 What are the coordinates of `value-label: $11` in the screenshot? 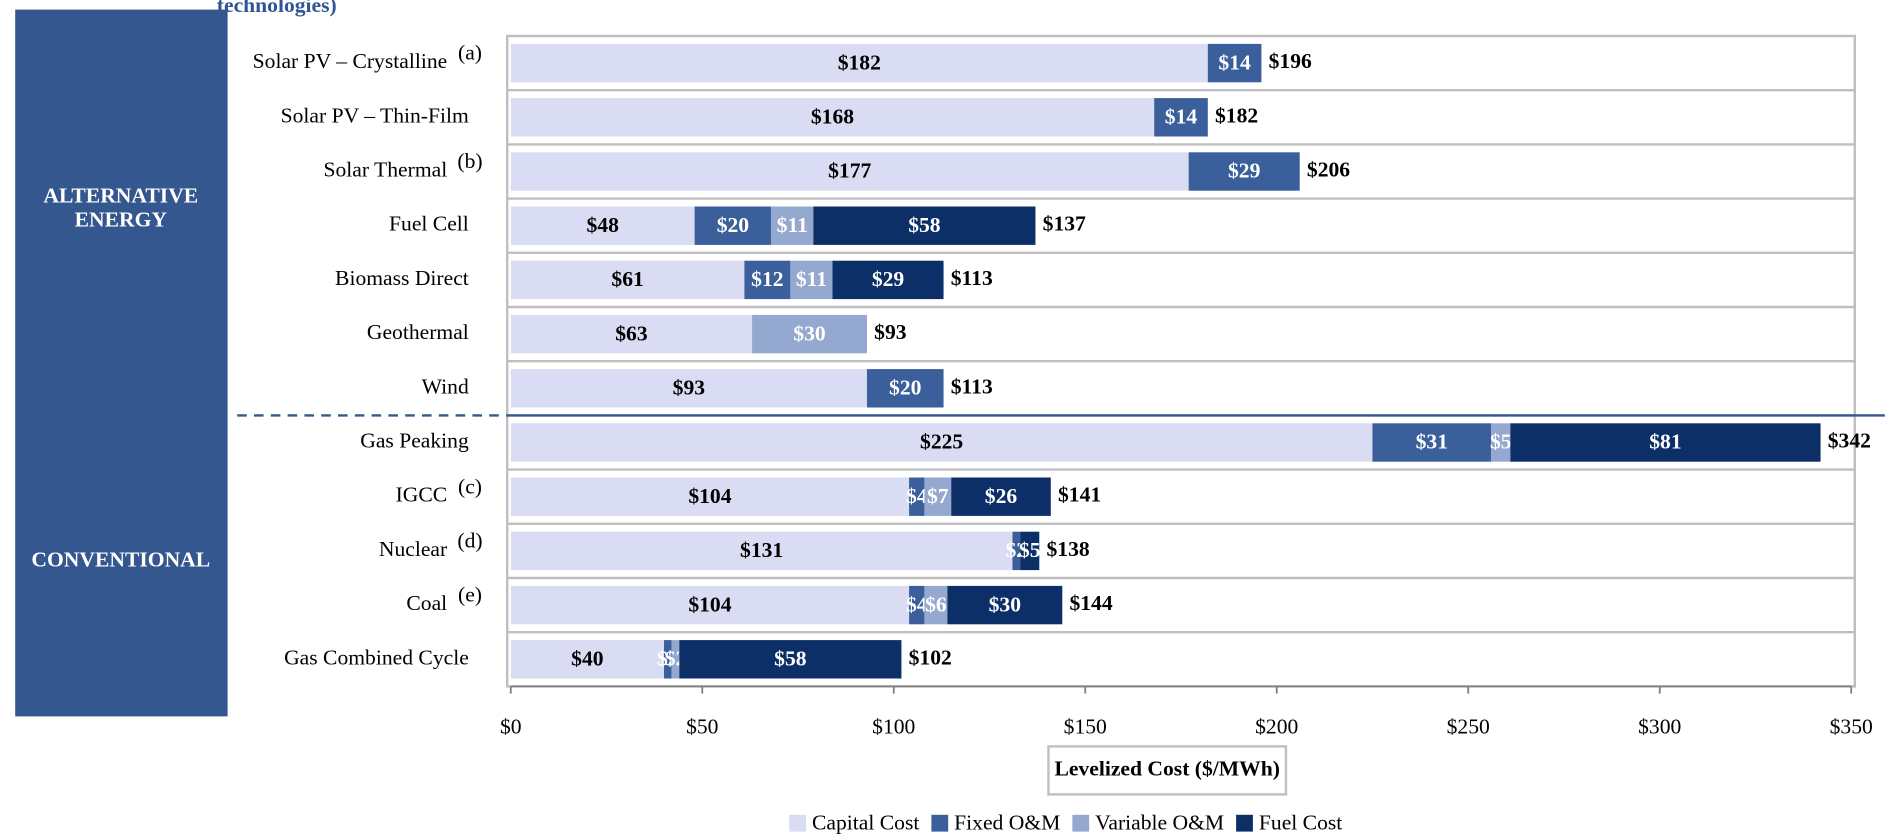 It's located at (792, 225).